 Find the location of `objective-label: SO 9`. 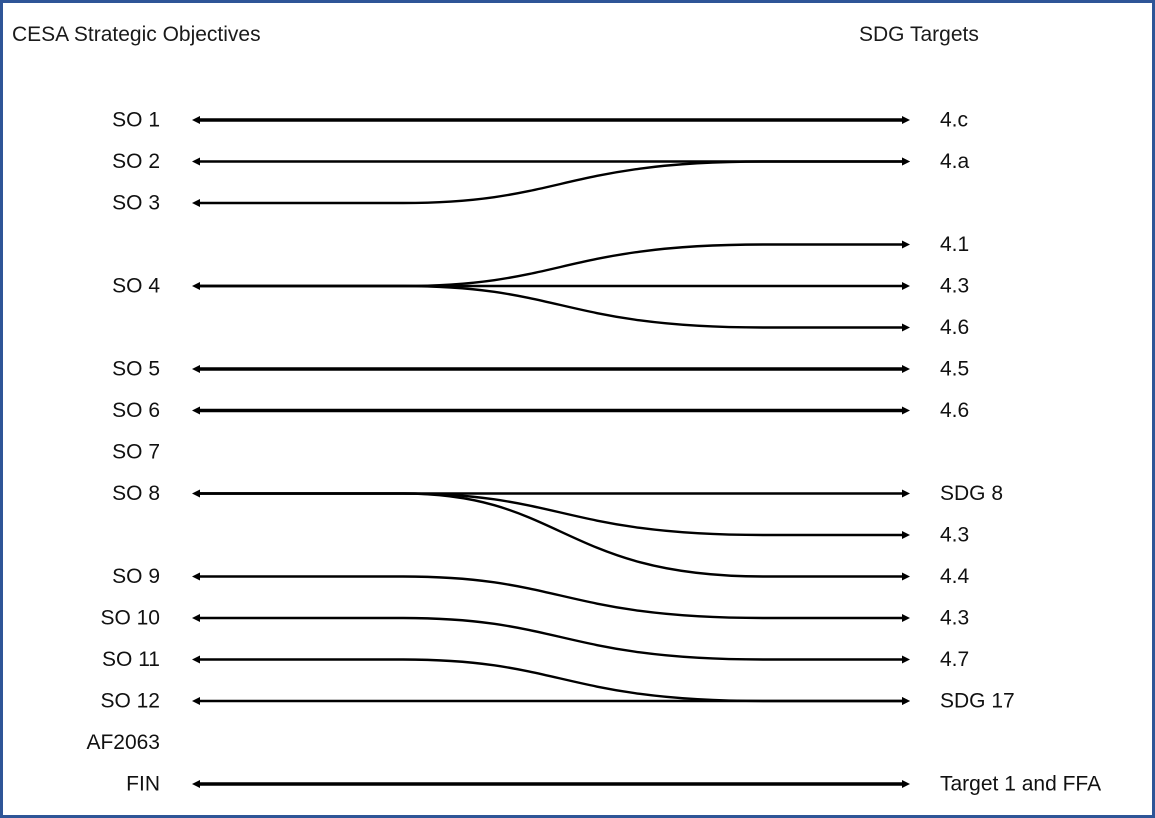

objective-label: SO 9 is located at coordinates (136, 576).